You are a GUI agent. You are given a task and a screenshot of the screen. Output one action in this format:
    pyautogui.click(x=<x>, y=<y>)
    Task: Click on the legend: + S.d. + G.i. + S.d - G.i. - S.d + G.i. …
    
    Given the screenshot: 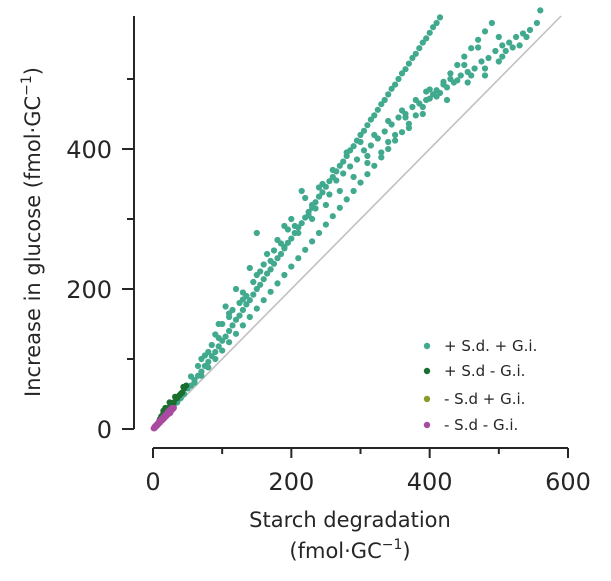 What is the action you would take?
    pyautogui.click(x=480, y=385)
    